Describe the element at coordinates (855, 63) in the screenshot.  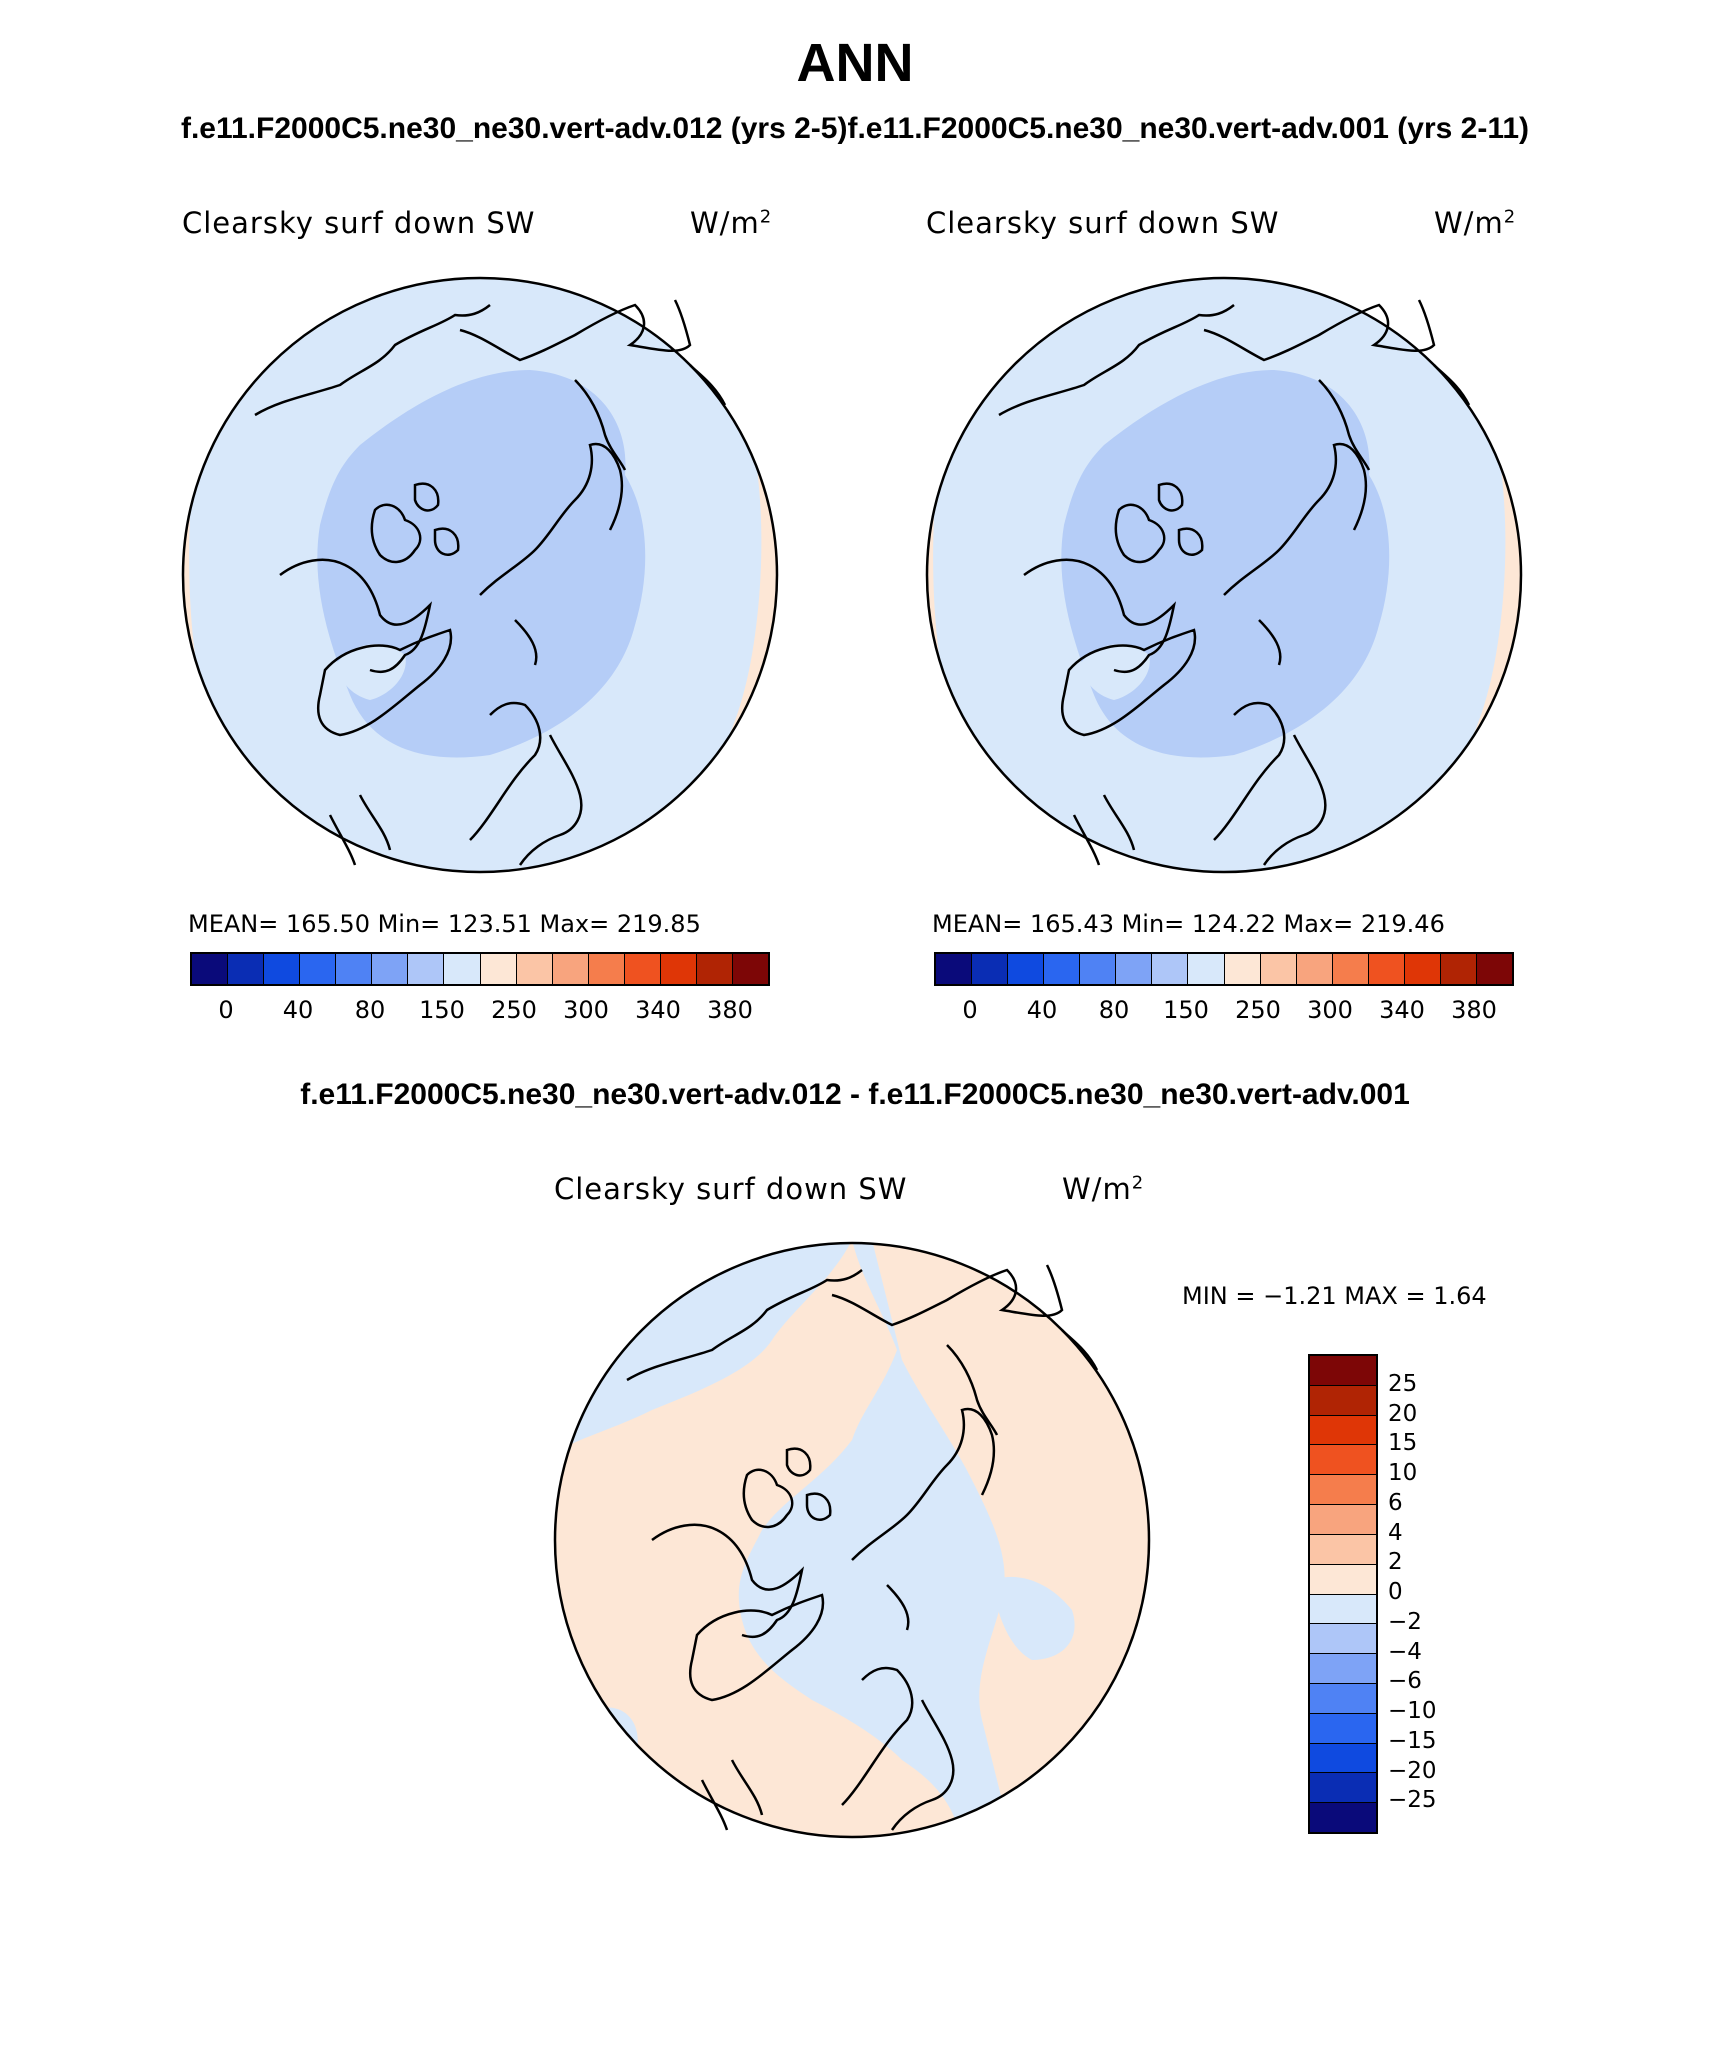
I see `page-title: ANN` at that location.